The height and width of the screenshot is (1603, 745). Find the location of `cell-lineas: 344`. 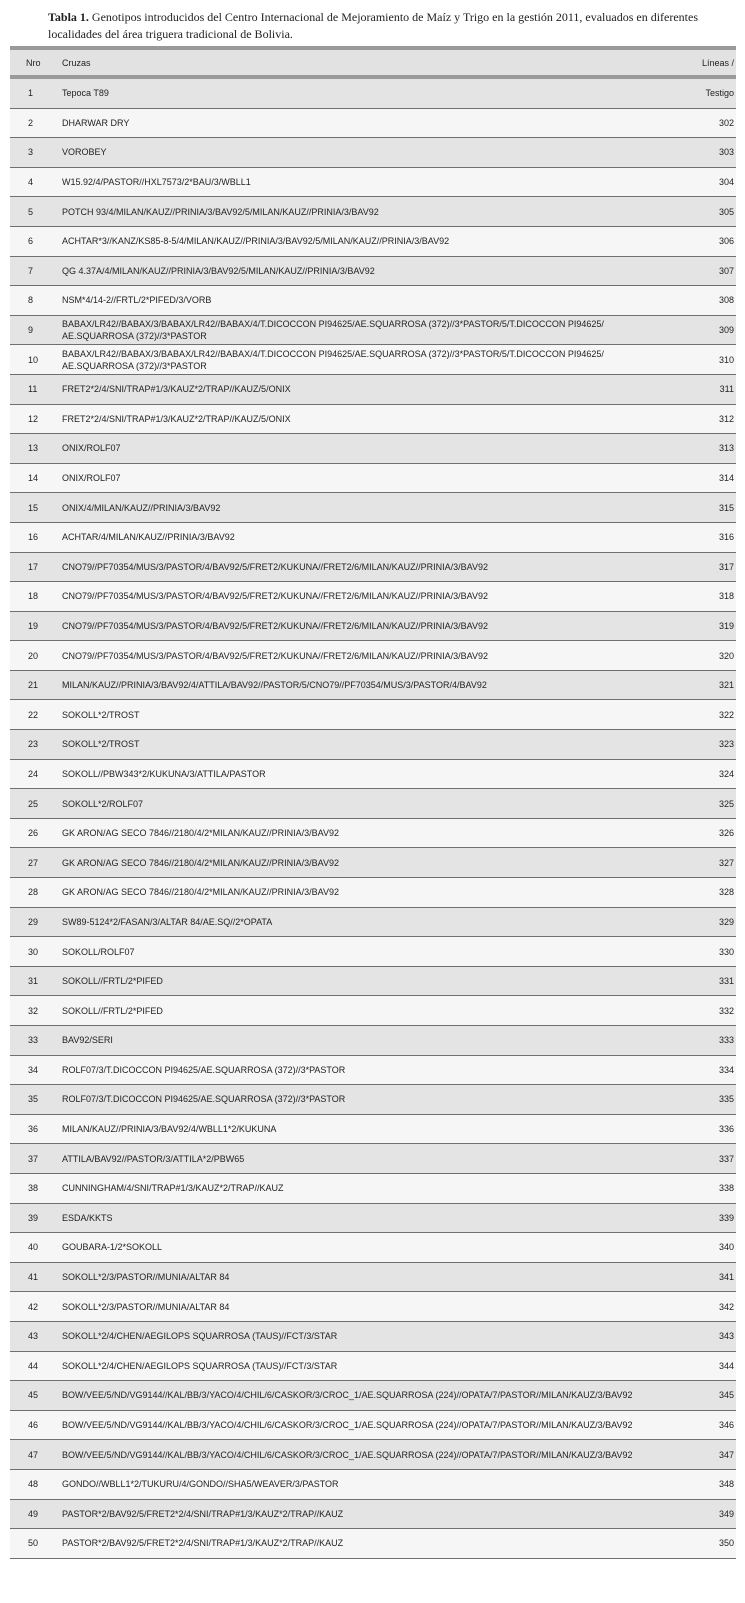

cell-lineas: 344 is located at coordinates (726, 1365).